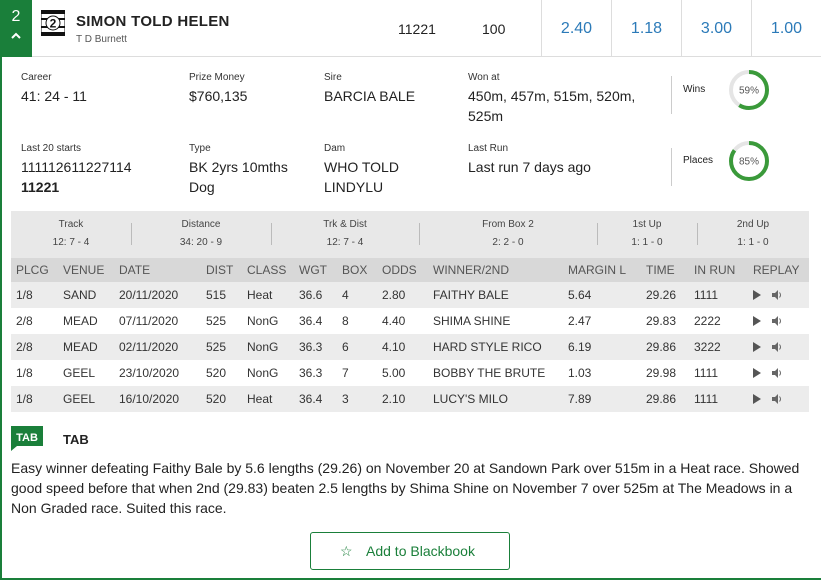 The height and width of the screenshot is (580, 821). I want to click on chevron-up-icon, so click(16, 35).